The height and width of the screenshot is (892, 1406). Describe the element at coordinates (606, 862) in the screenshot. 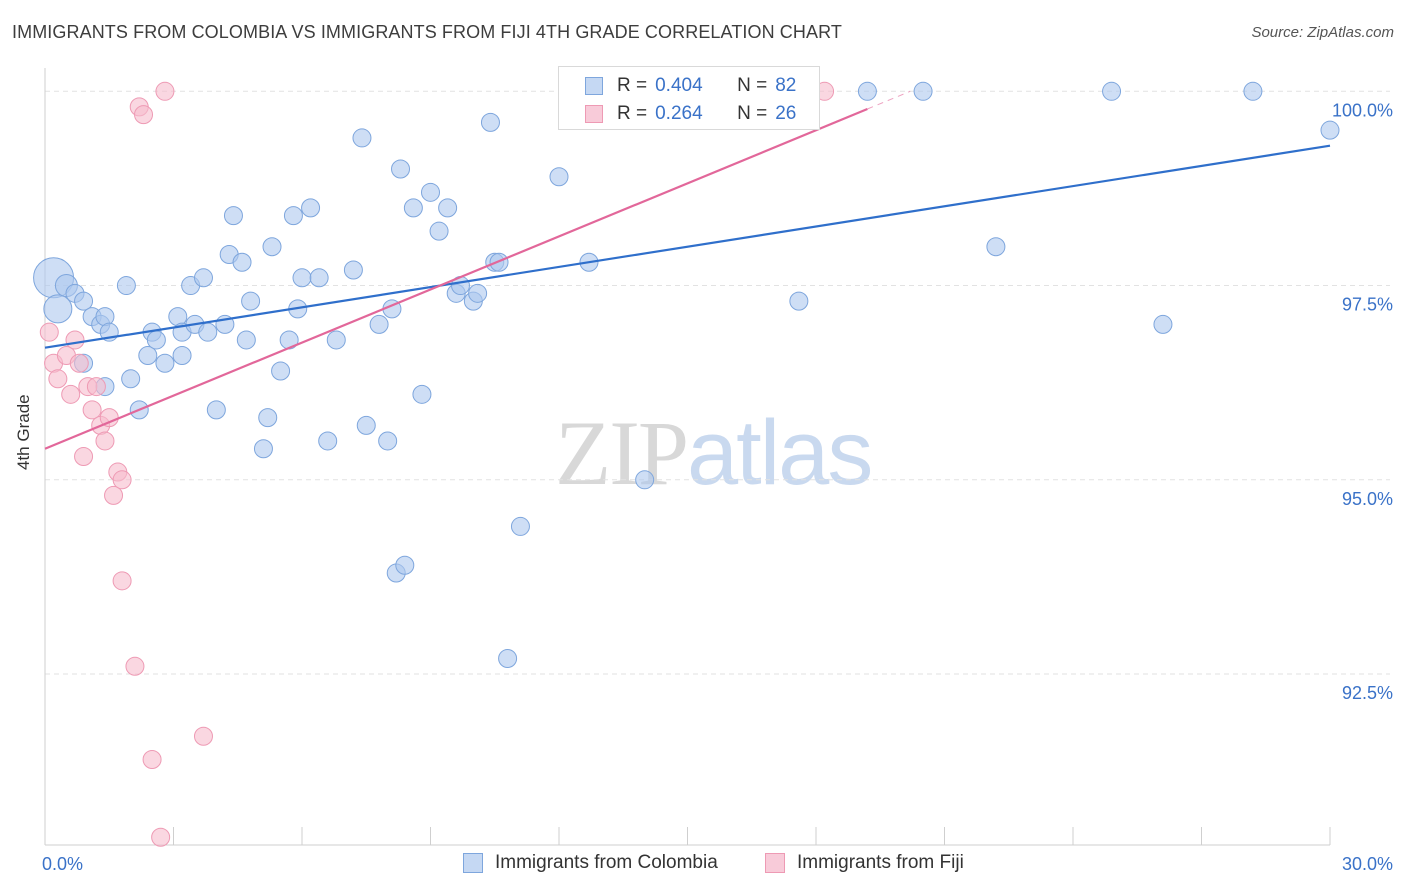

I see `legend-label-colombia: Immigrants from Colombia` at that location.